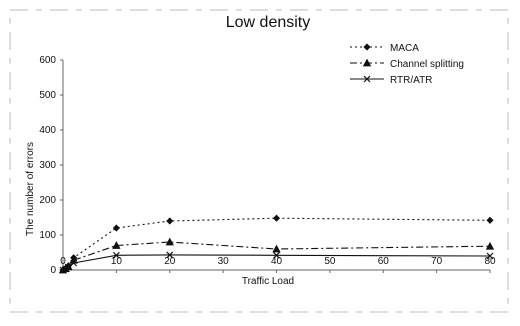  I want to click on y-tick-label-600: 600, so click(47, 60).